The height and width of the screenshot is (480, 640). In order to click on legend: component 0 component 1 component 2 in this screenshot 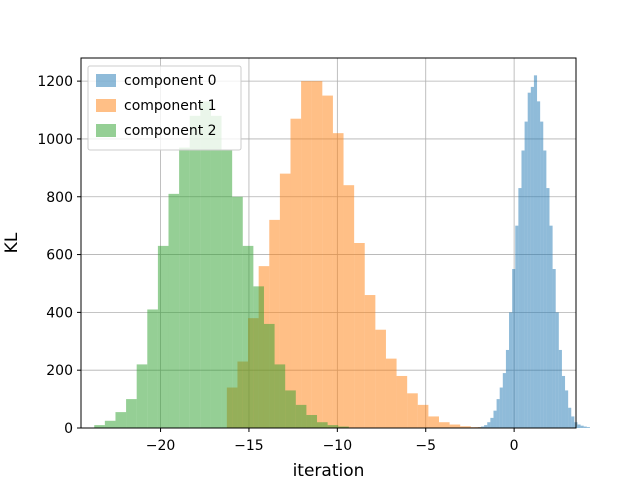, I will do `click(164, 108)`.